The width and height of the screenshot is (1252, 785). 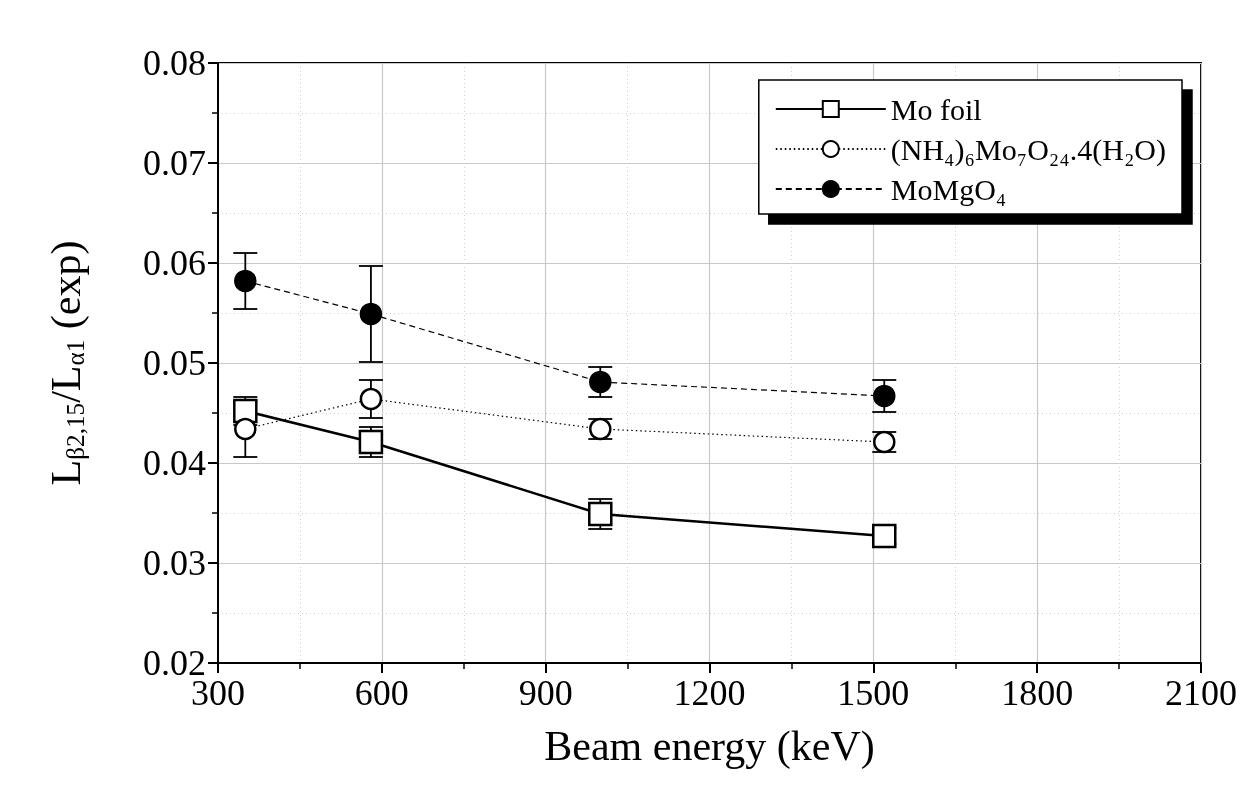 What do you see at coordinates (174, 163) in the screenshot?
I see `y-tick-label: 0.07` at bounding box center [174, 163].